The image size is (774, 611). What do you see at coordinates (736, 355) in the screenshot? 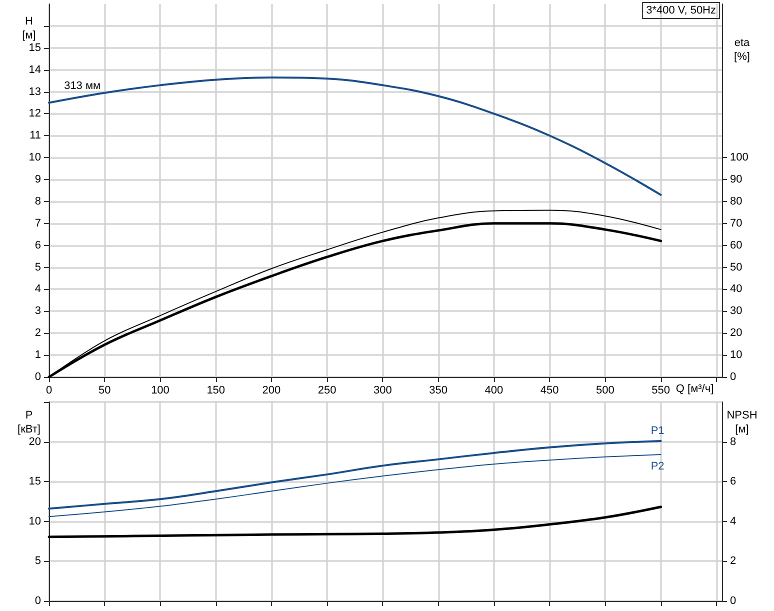
I see `y2-tick-label: 10` at bounding box center [736, 355].